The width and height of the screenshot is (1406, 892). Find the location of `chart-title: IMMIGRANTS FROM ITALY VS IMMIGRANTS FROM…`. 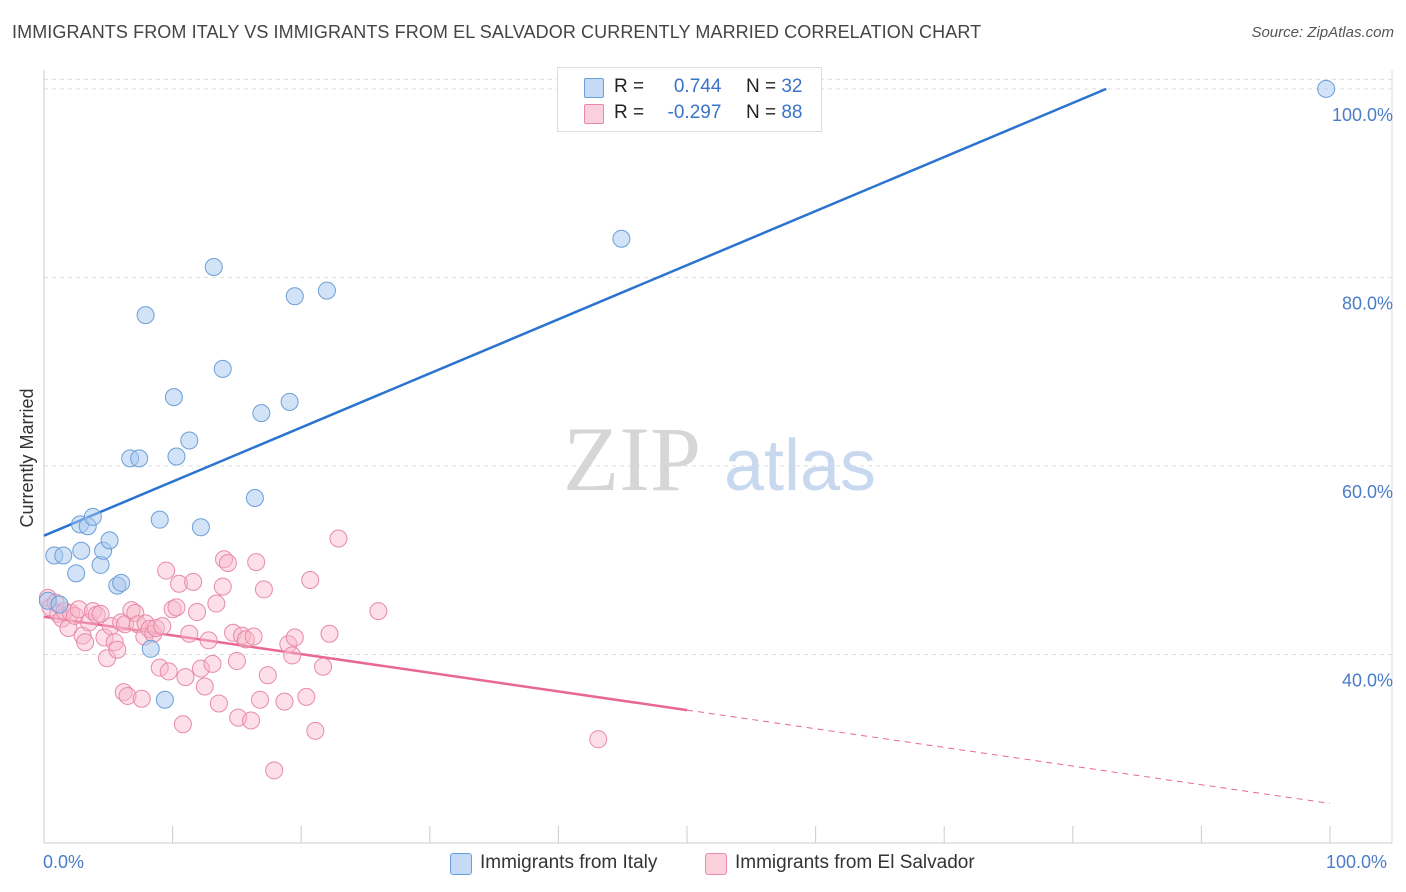

chart-title: IMMIGRANTS FROM ITALY VS IMMIGRANTS FROM… is located at coordinates (497, 32).